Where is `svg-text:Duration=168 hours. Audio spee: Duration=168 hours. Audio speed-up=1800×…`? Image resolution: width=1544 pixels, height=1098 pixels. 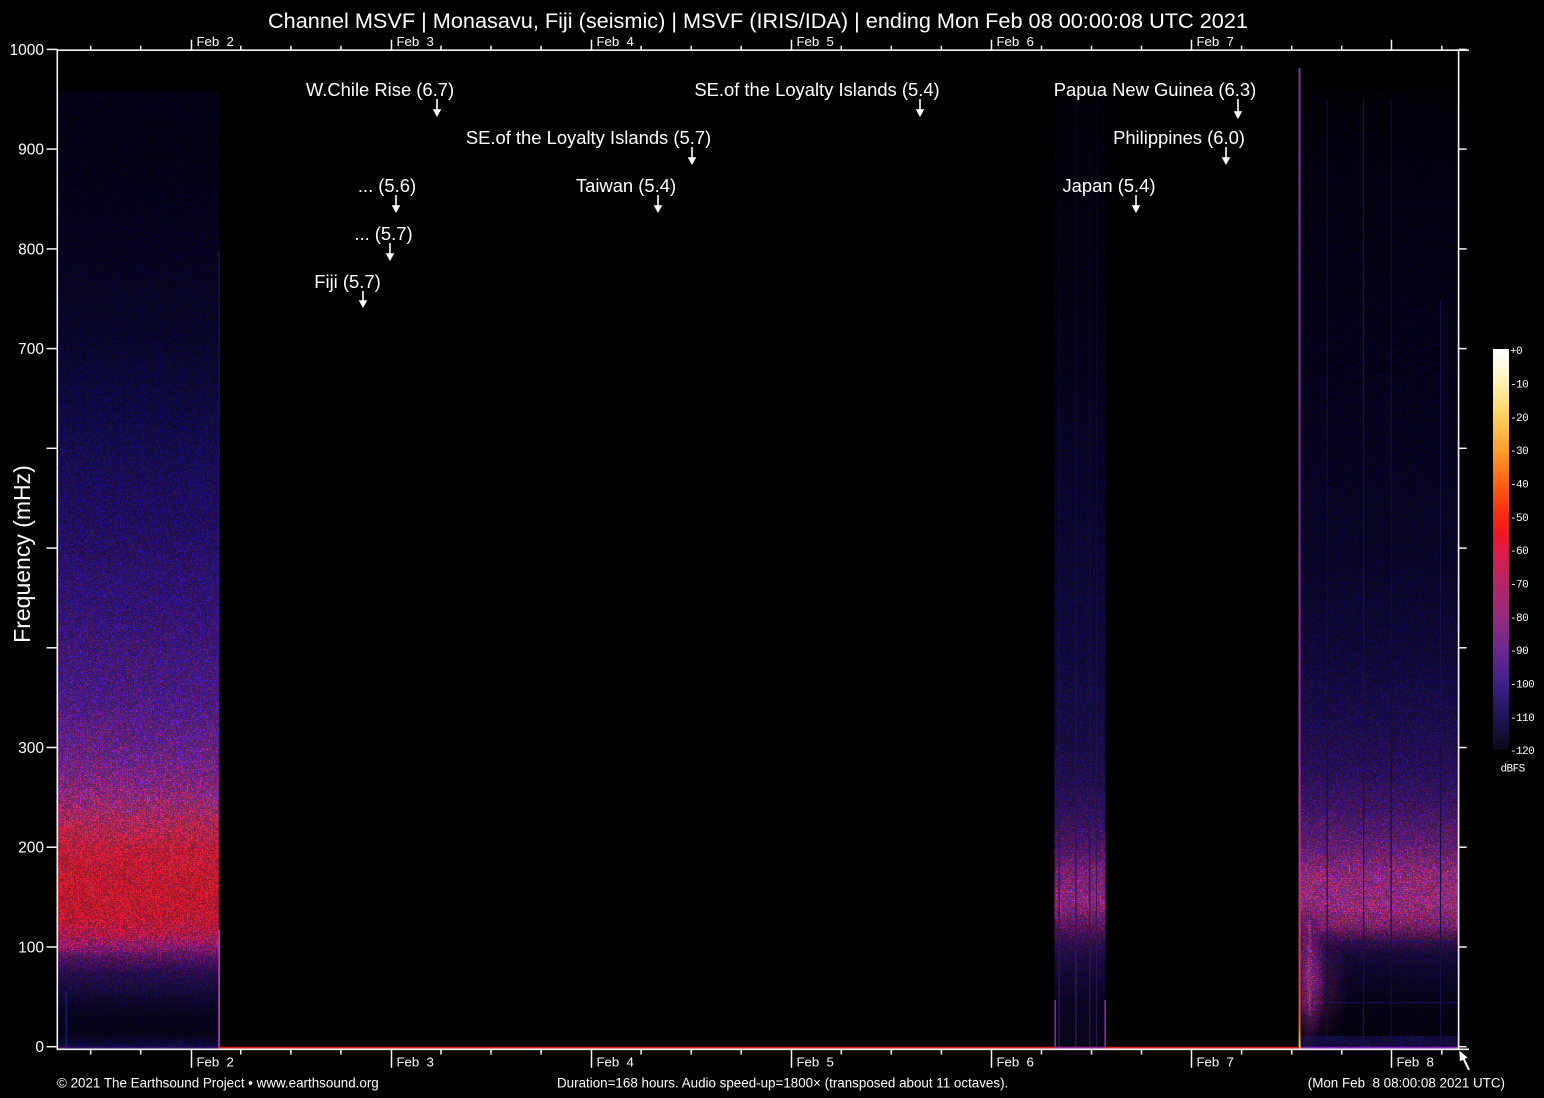 svg-text:Duration=168 hours. Audio spee: Duration=168 hours. Audio speed-up=1800×… is located at coordinates (782, 1083).